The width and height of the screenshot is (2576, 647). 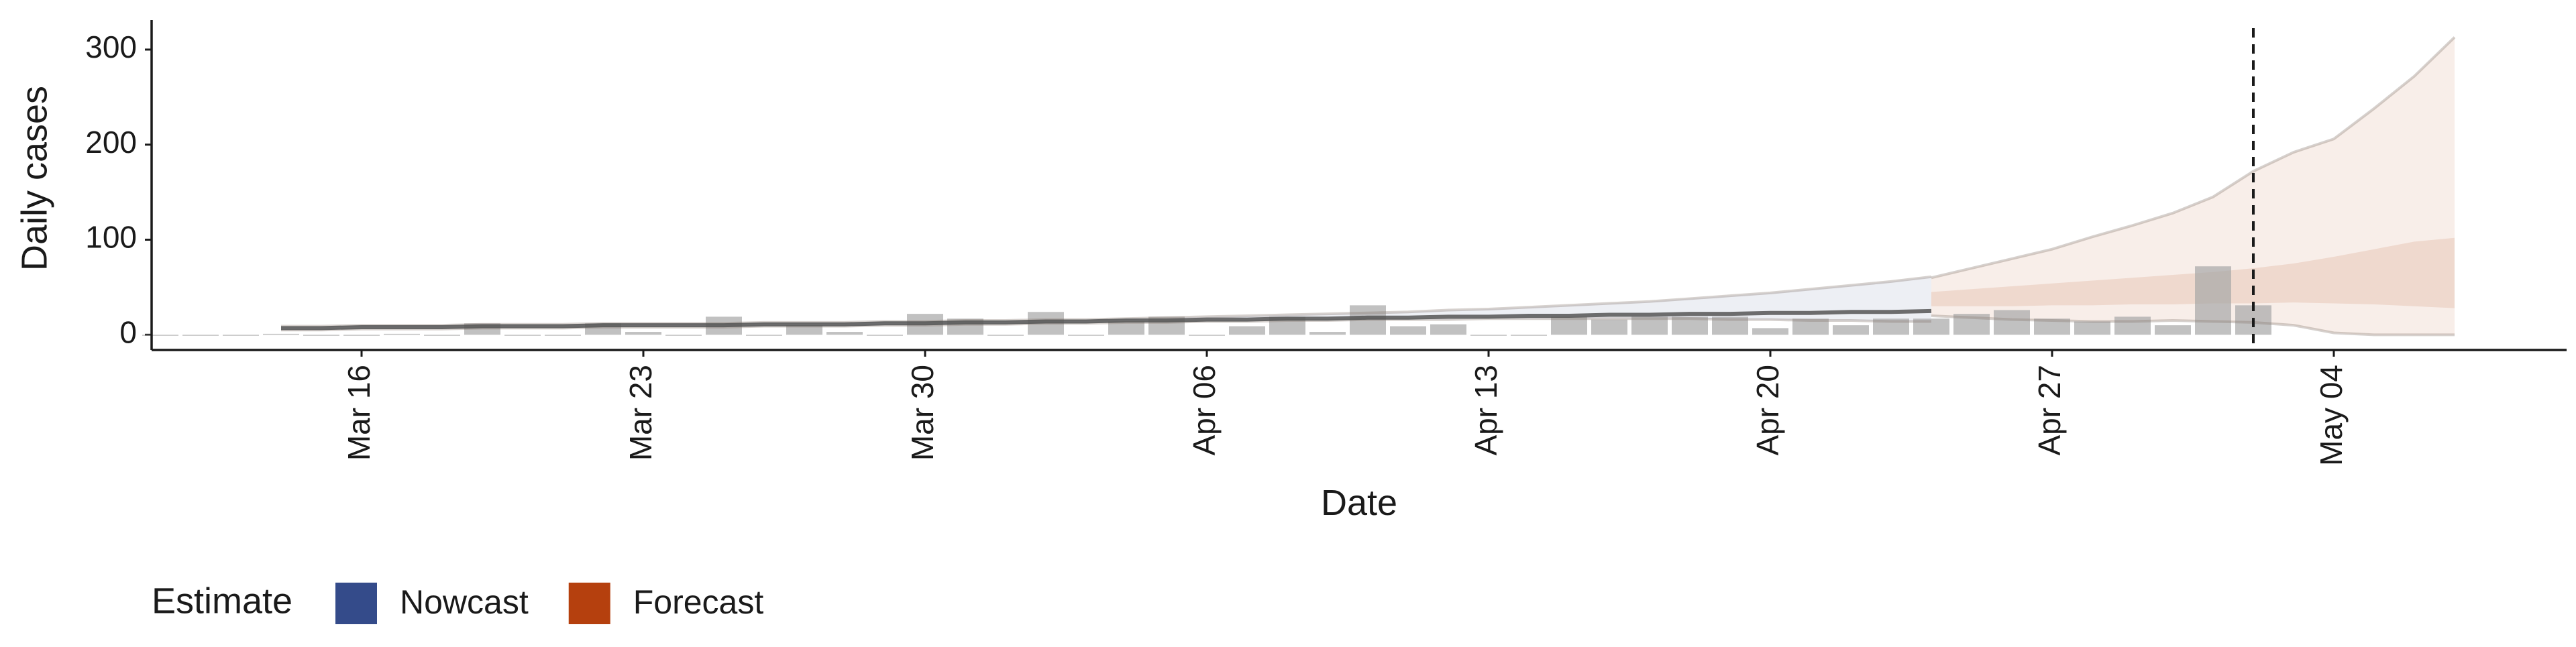 What do you see at coordinates (640, 413) in the screenshot?
I see `x-tick-label: Mar 23` at bounding box center [640, 413].